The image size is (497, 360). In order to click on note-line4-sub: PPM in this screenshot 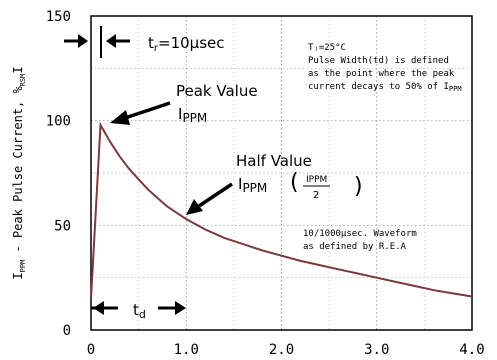, I will do `click(455, 89)`.